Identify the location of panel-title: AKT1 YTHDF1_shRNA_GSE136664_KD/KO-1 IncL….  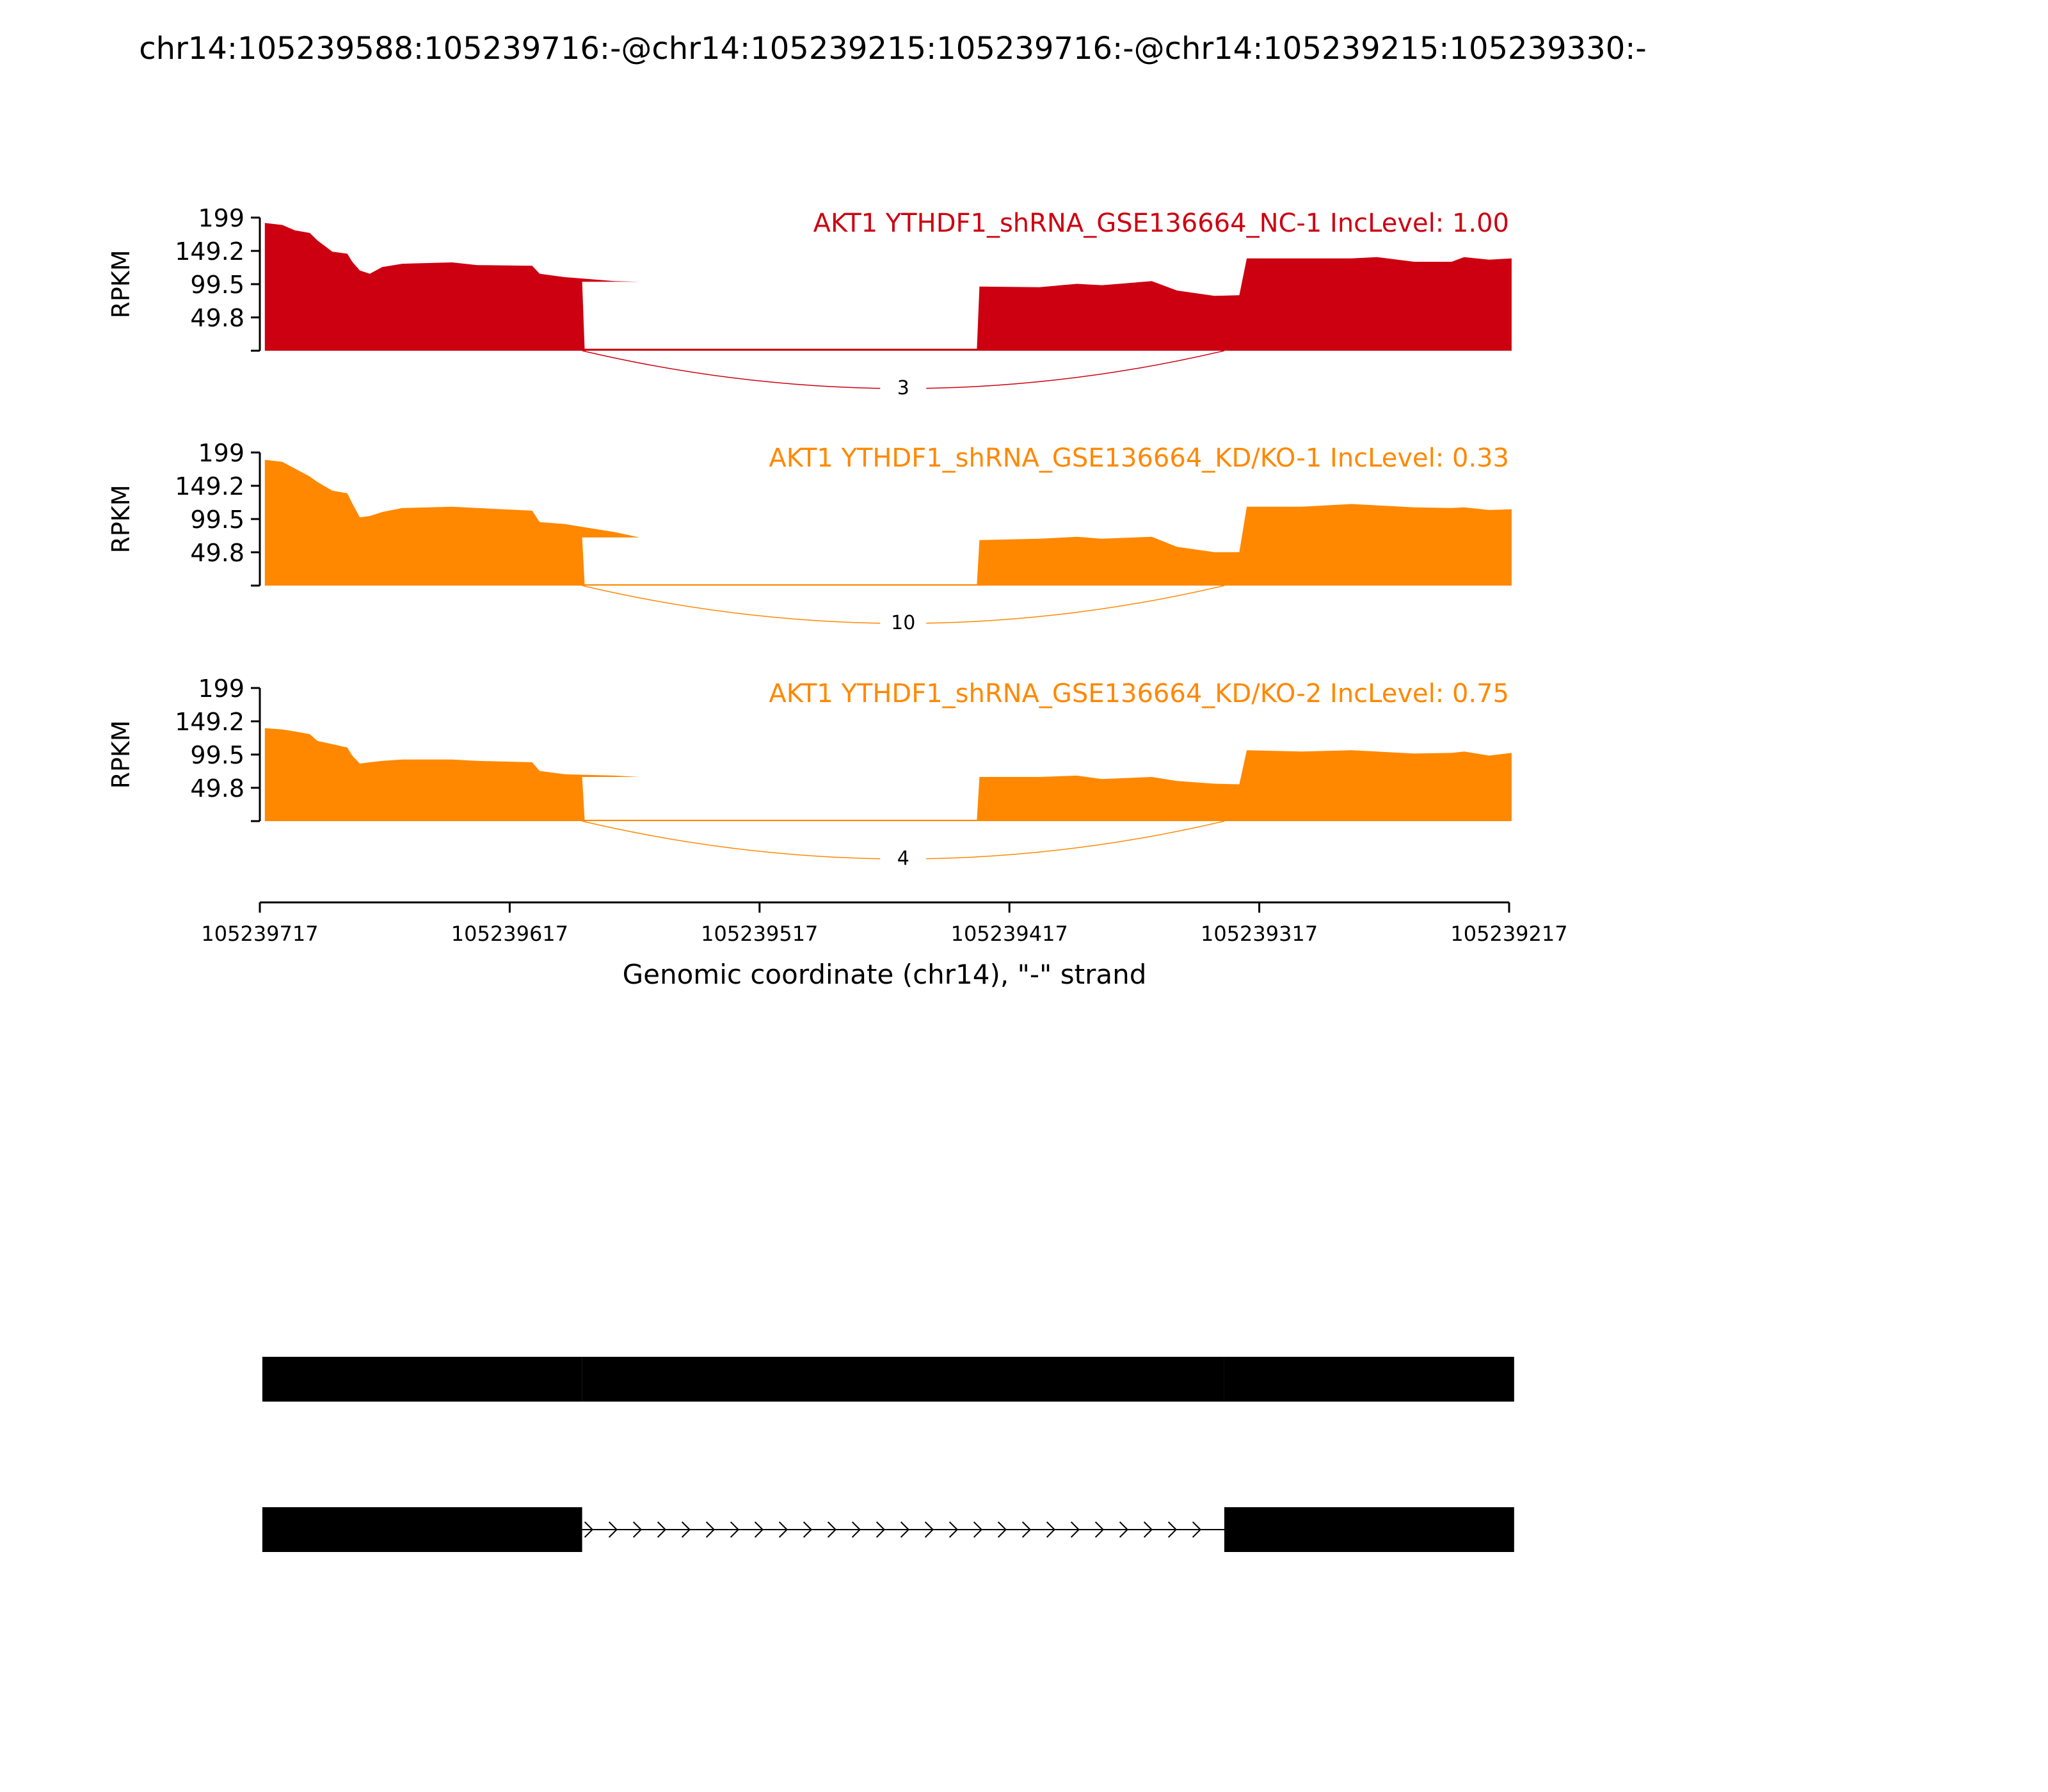
(1139, 458).